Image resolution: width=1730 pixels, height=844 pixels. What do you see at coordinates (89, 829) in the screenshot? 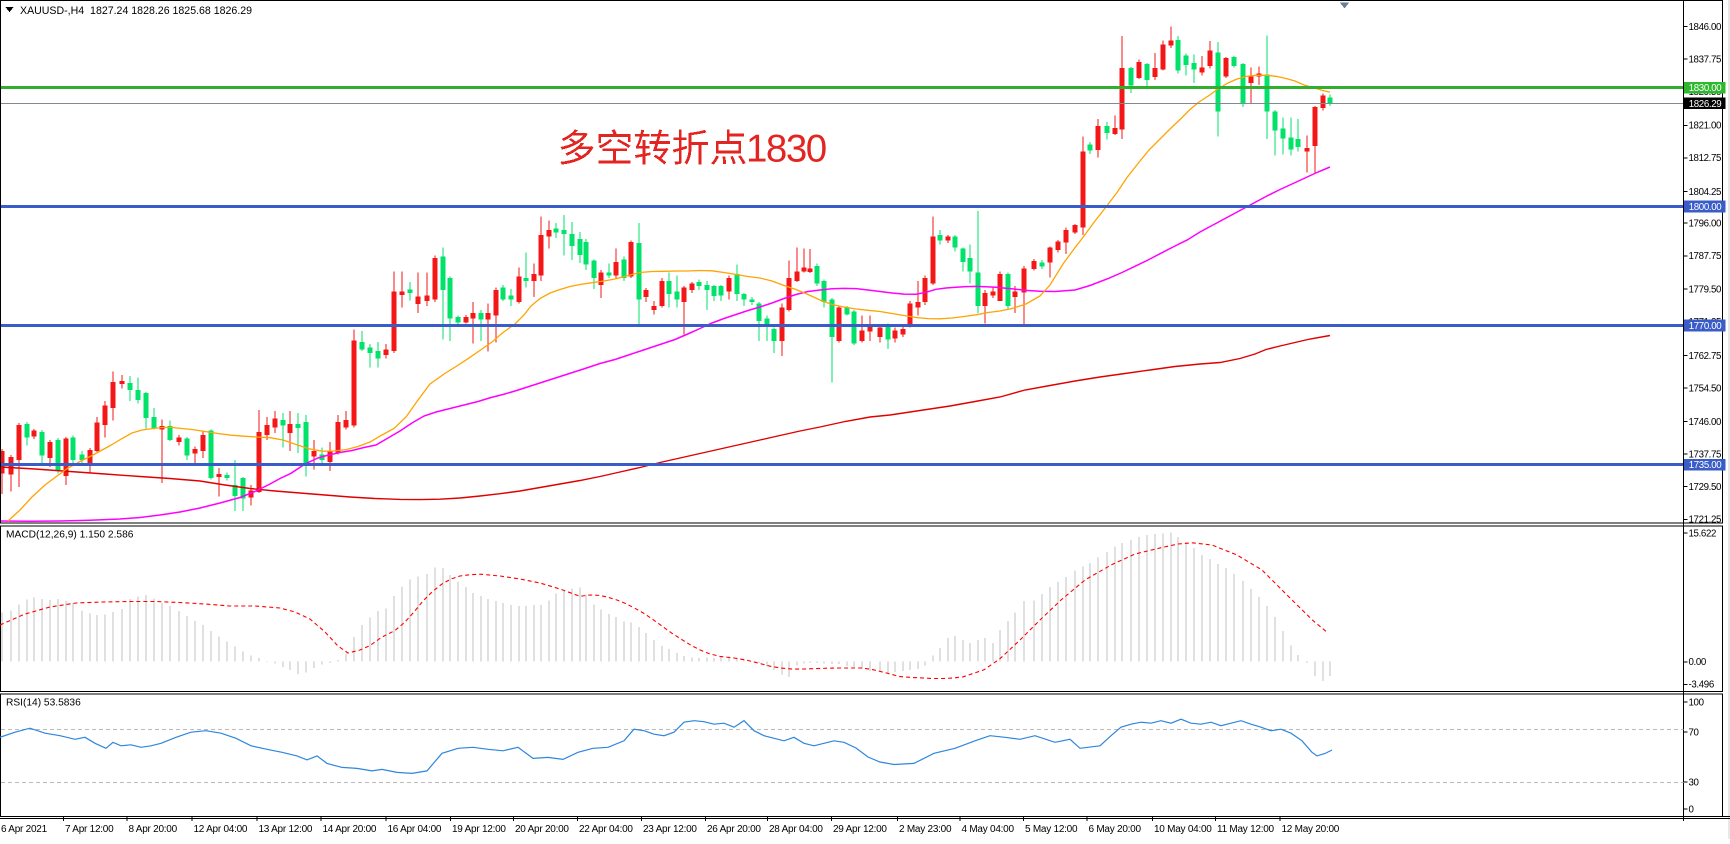
I see `svg-text: 7 Apr 12:00` at bounding box center [89, 829].